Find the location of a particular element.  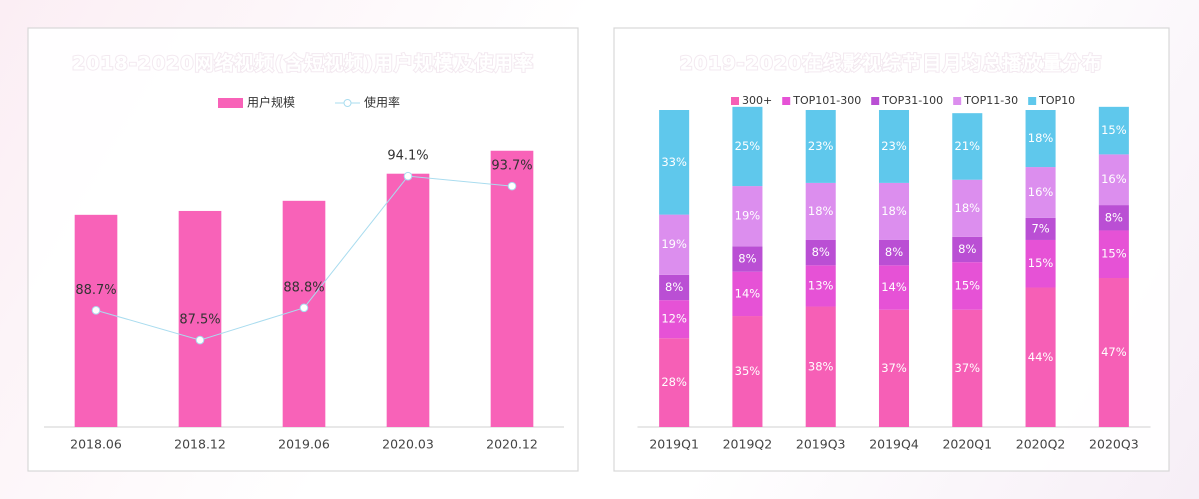

legend-label: TOP10 is located at coordinates (1056, 100).